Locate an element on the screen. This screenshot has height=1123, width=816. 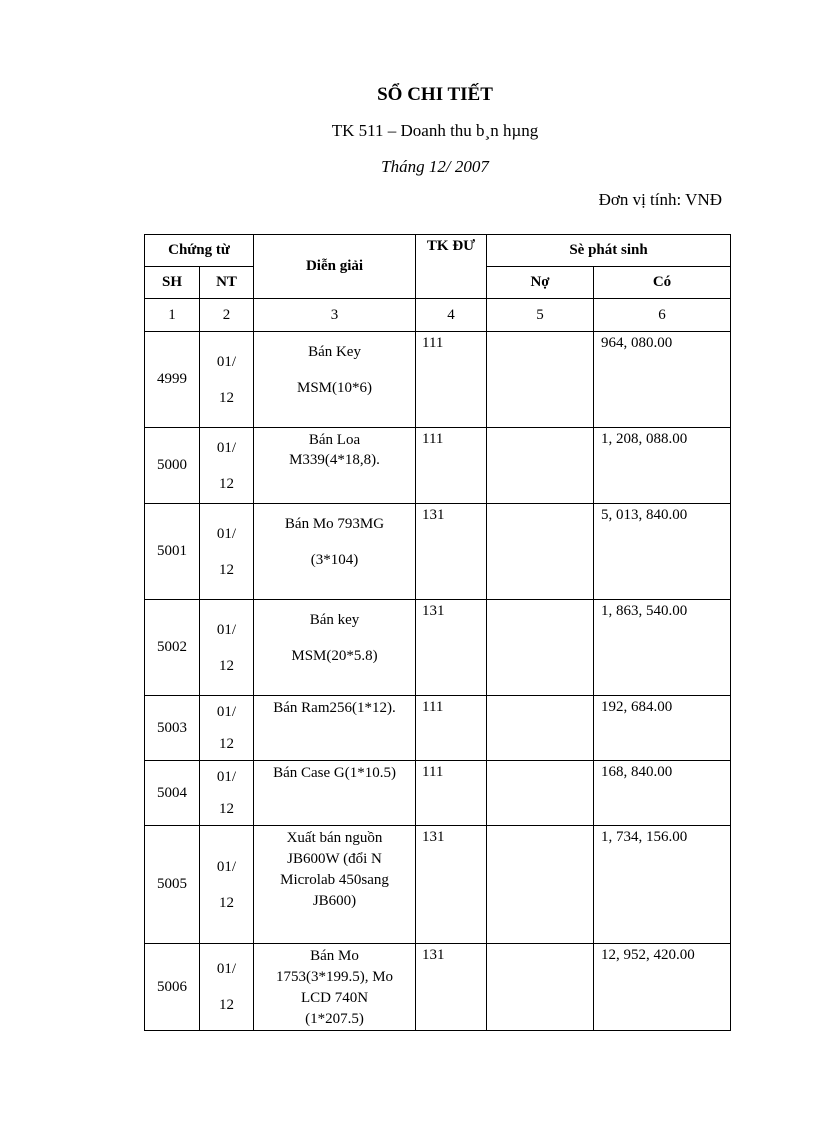
header-sh: SH is located at coordinates (172, 282).